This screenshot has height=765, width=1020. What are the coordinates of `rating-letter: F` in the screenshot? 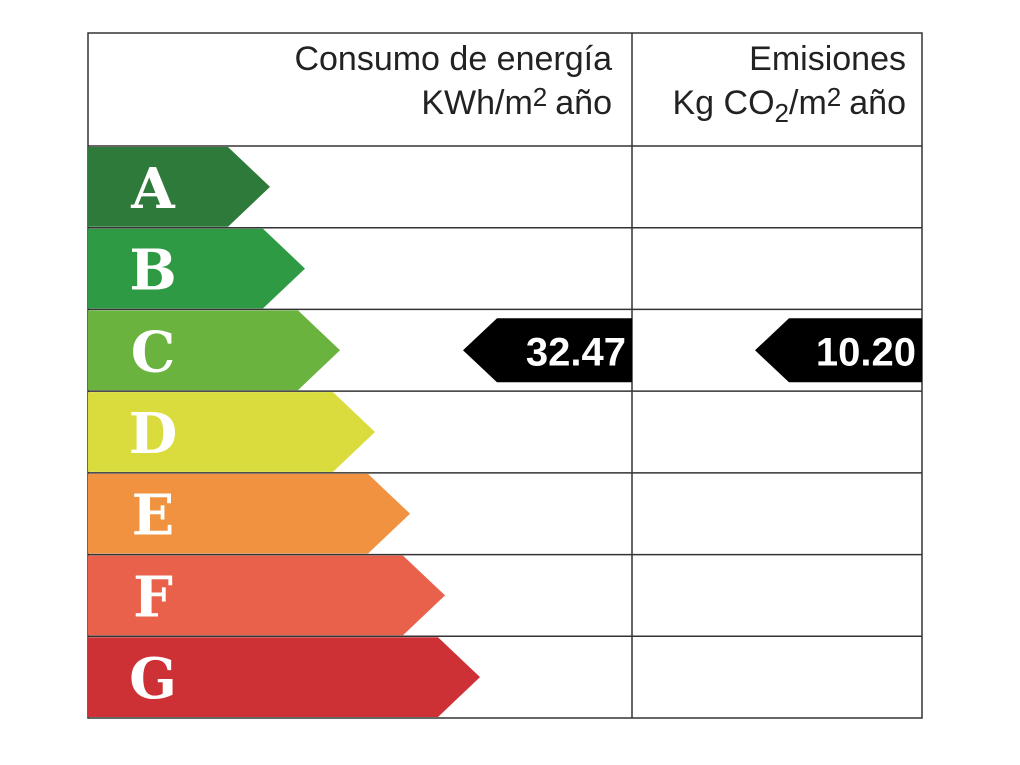 It's located at (153, 597).